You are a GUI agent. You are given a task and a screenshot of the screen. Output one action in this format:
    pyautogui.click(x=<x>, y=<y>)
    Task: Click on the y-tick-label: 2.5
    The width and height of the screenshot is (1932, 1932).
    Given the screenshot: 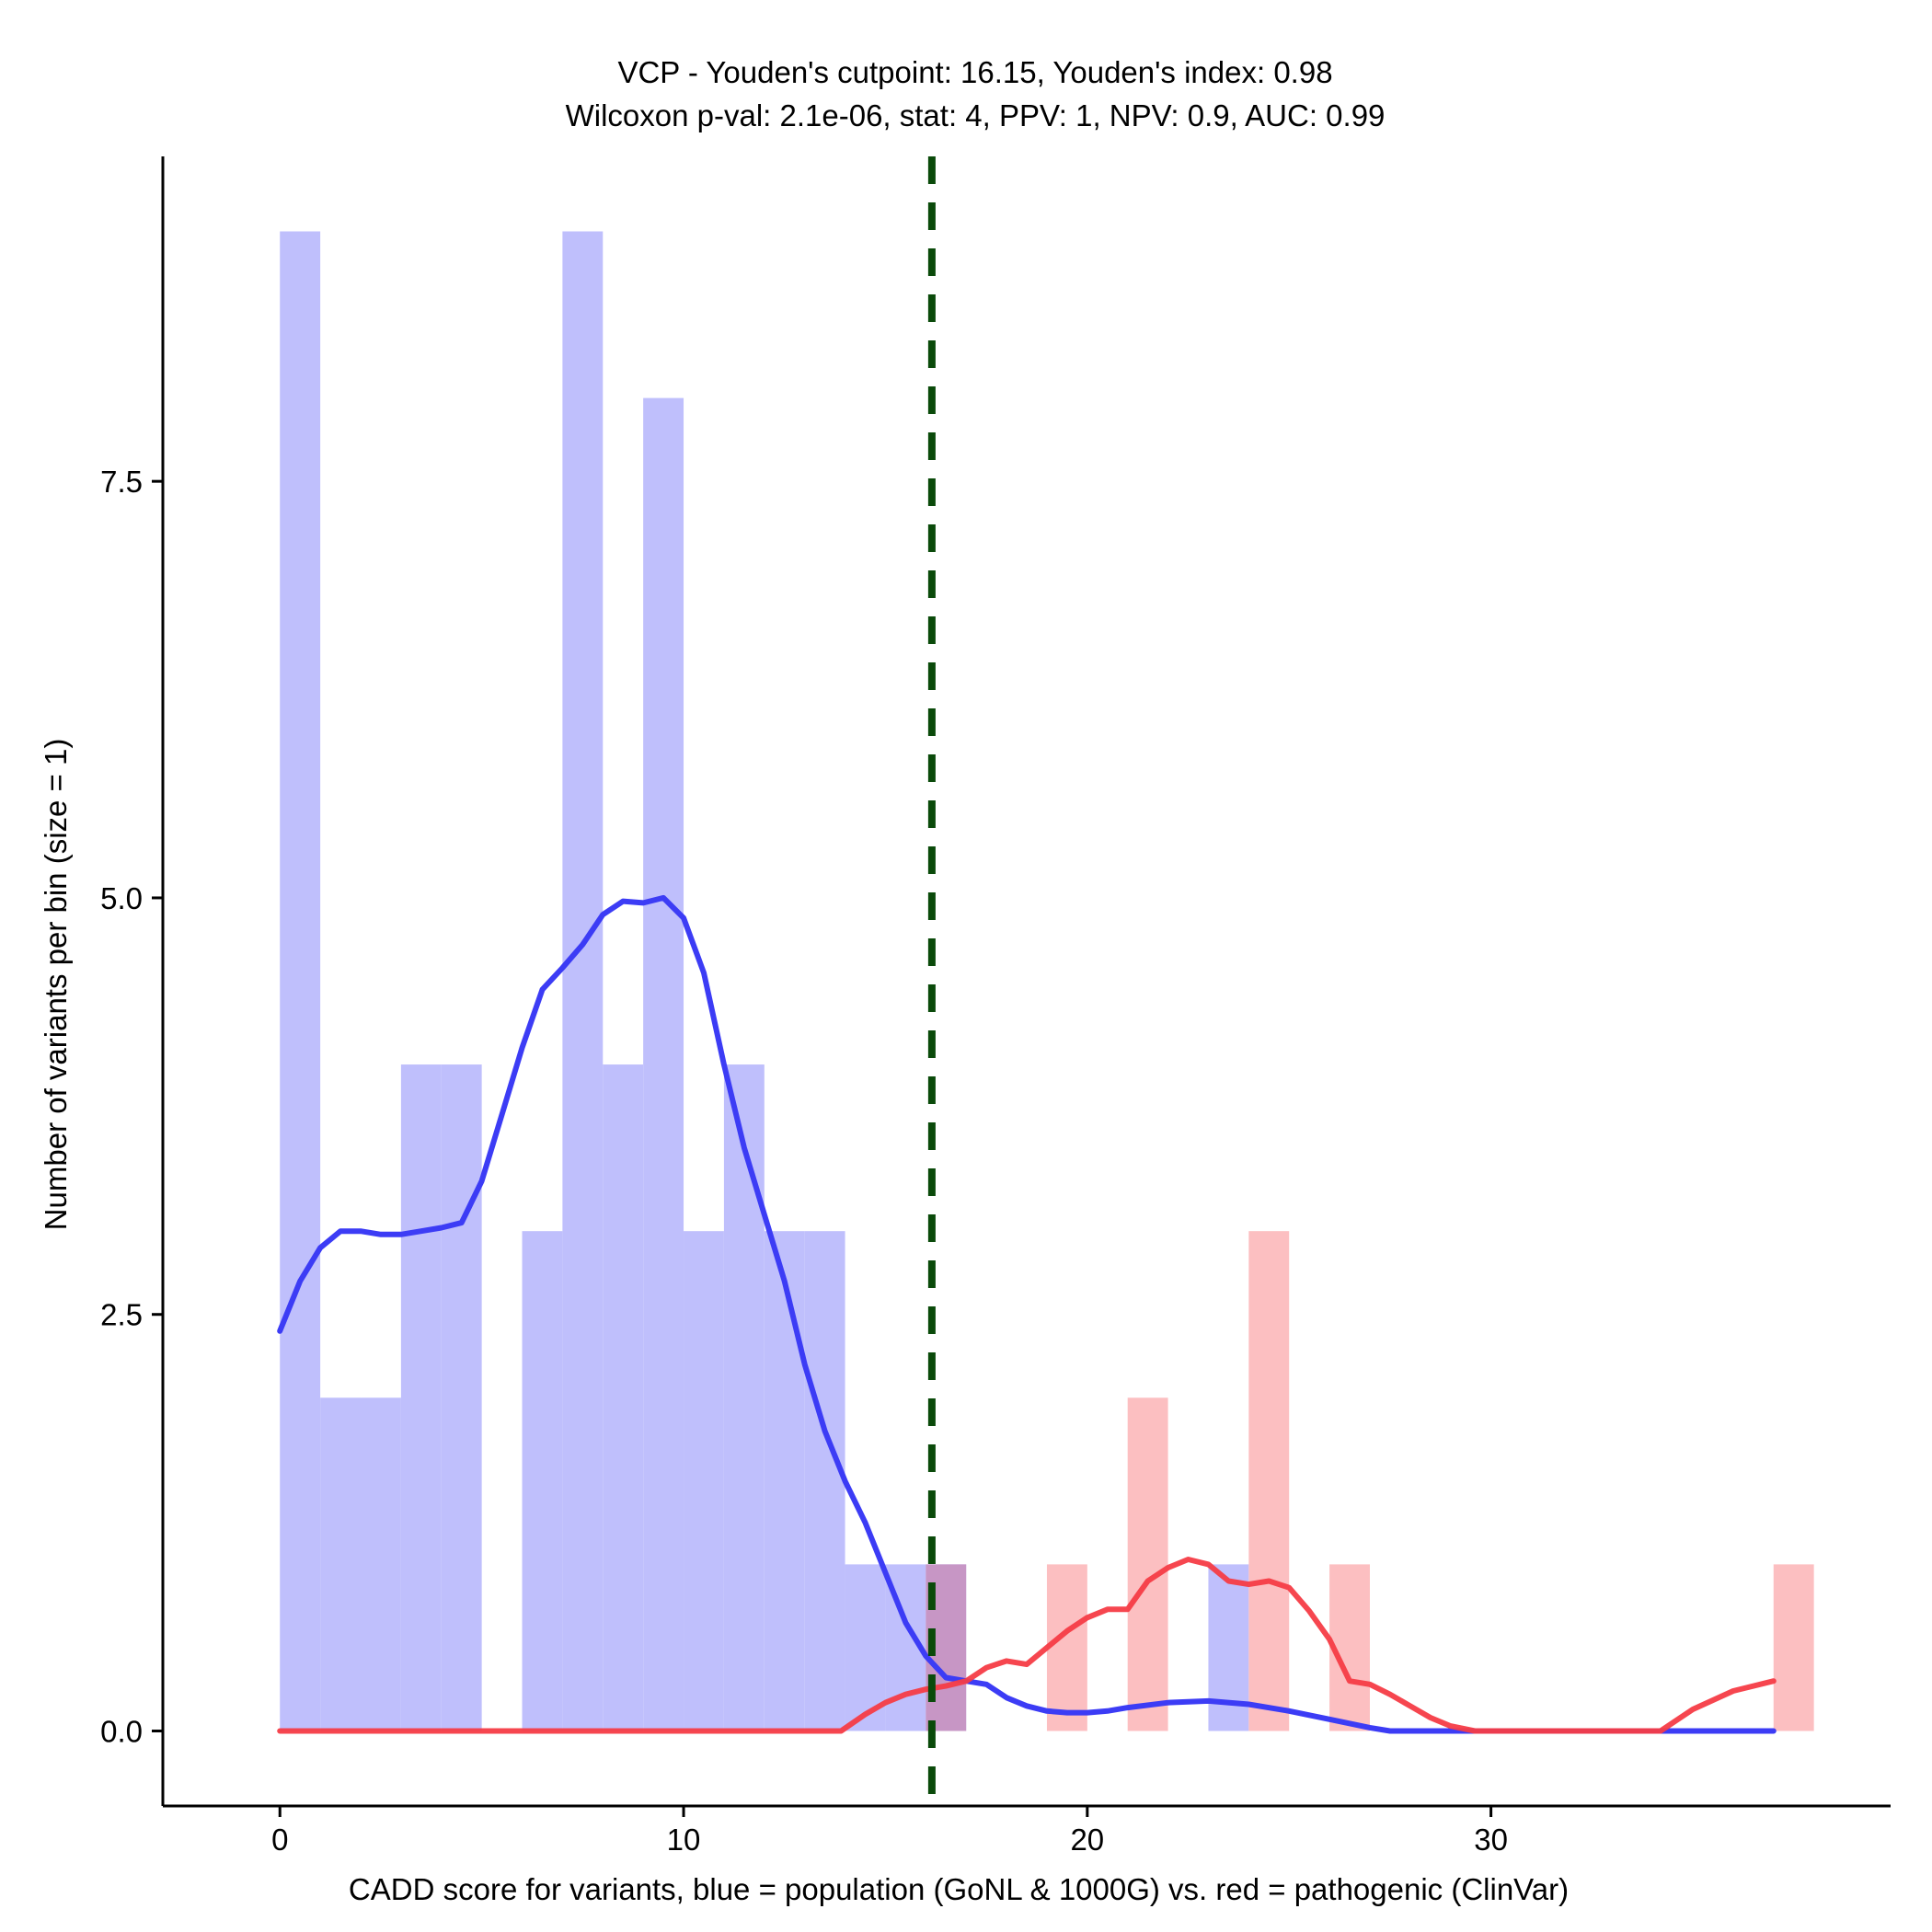 What is the action you would take?
    pyautogui.click(x=121, y=1315)
    